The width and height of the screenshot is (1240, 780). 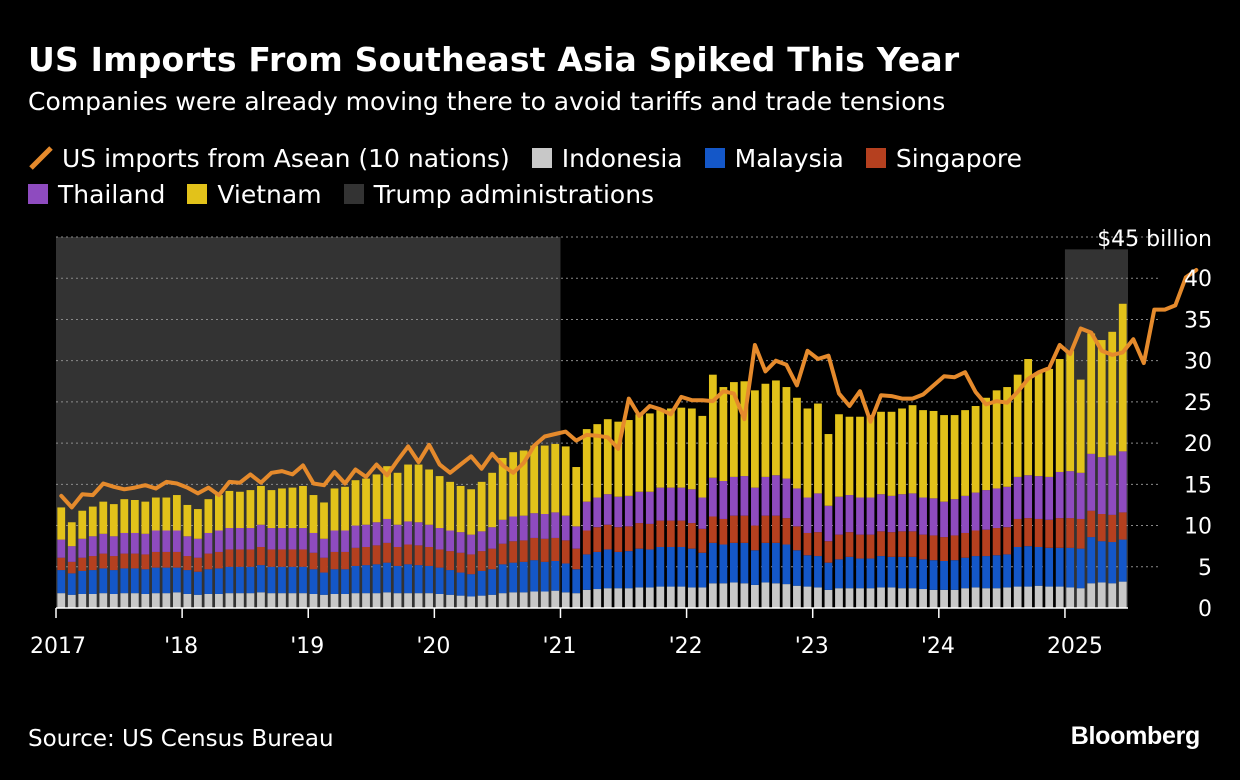 I want to click on x-tick-label-0: 2017, so click(x=58, y=646).